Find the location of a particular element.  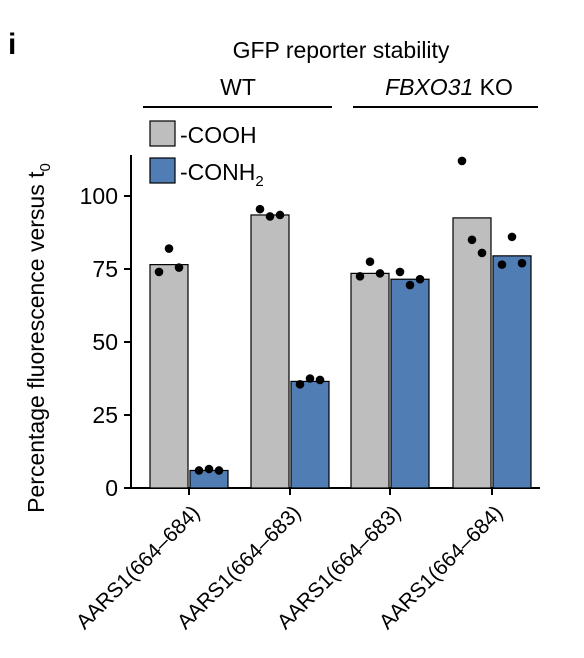

panel-label: i is located at coordinates (12, 44).